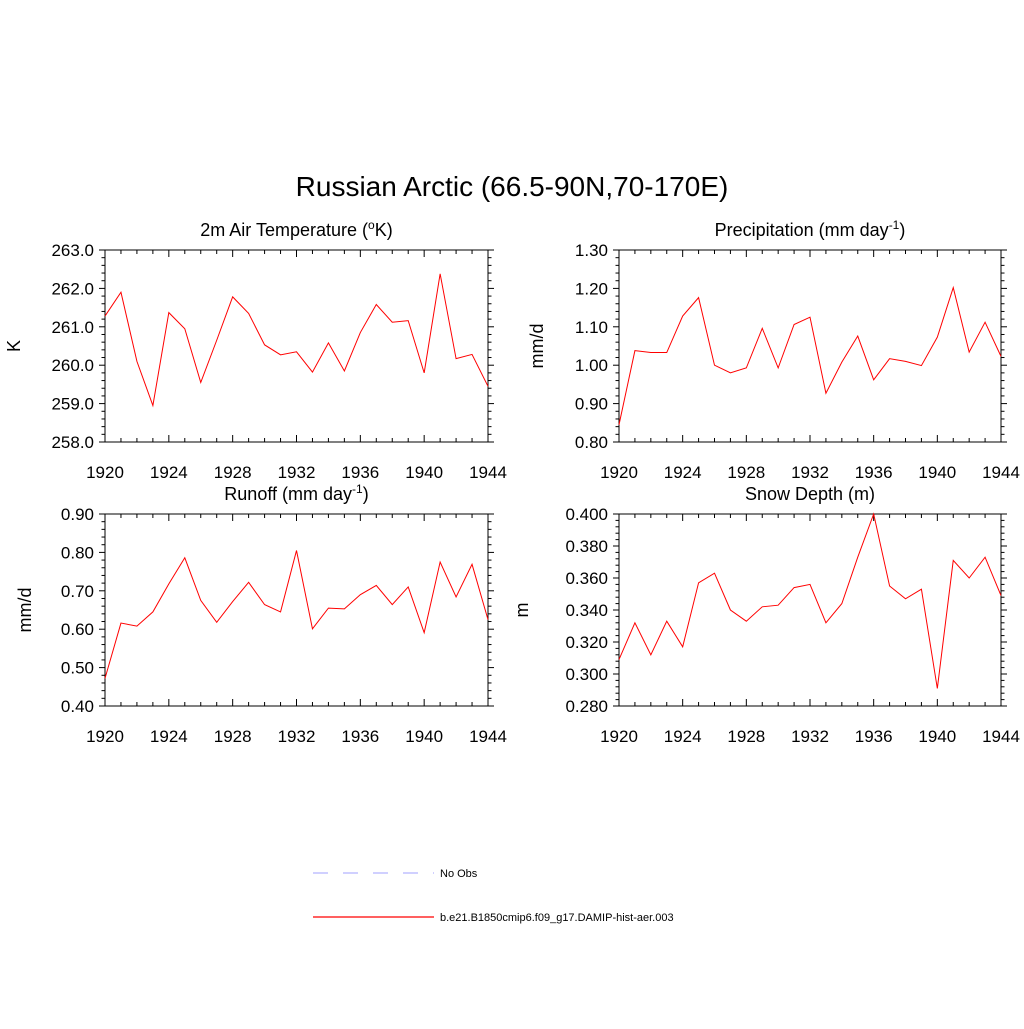  What do you see at coordinates (810, 494) in the screenshot?
I see `panel-title: Snow Depth (m)` at bounding box center [810, 494].